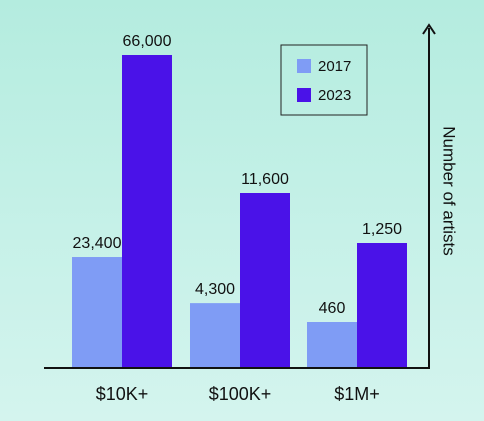  What do you see at coordinates (147, 41) in the screenshot?
I see `value-label-10k-2023: 66,000` at bounding box center [147, 41].